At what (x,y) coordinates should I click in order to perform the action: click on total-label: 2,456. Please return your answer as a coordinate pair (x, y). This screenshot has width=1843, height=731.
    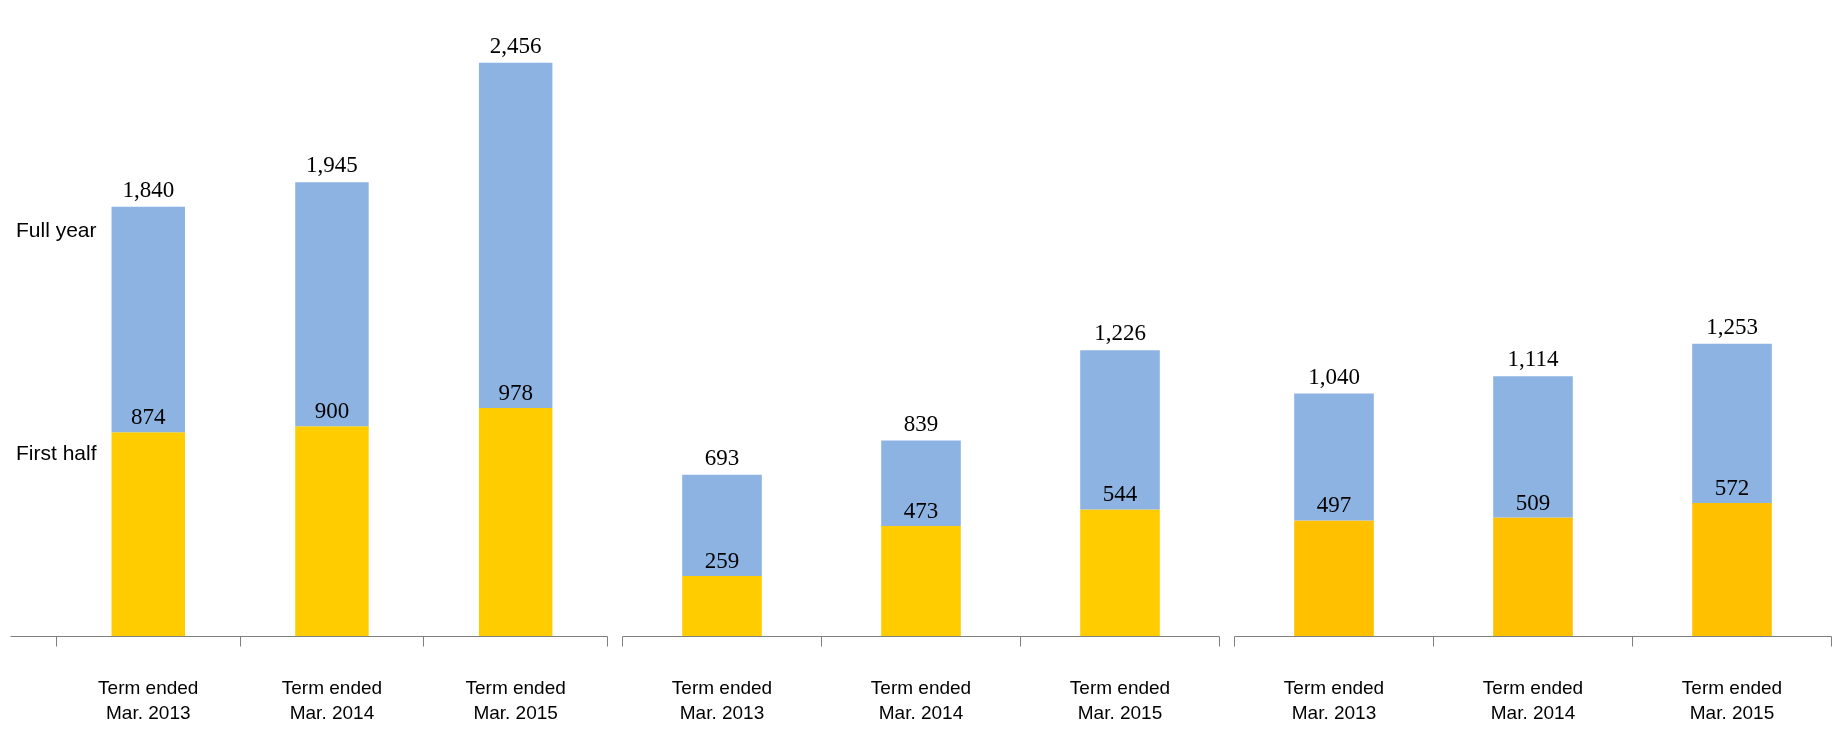
    Looking at the image, I should click on (515, 45).